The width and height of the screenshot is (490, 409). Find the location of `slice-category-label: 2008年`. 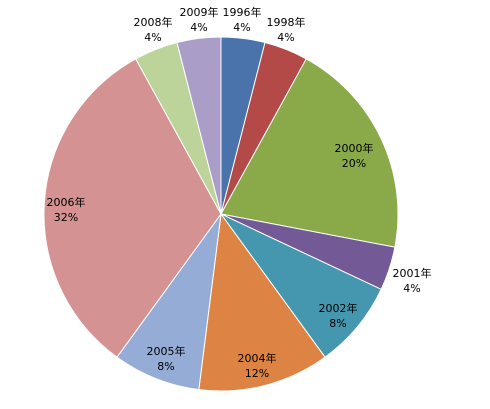

slice-category-label: 2008年 is located at coordinates (153, 22).